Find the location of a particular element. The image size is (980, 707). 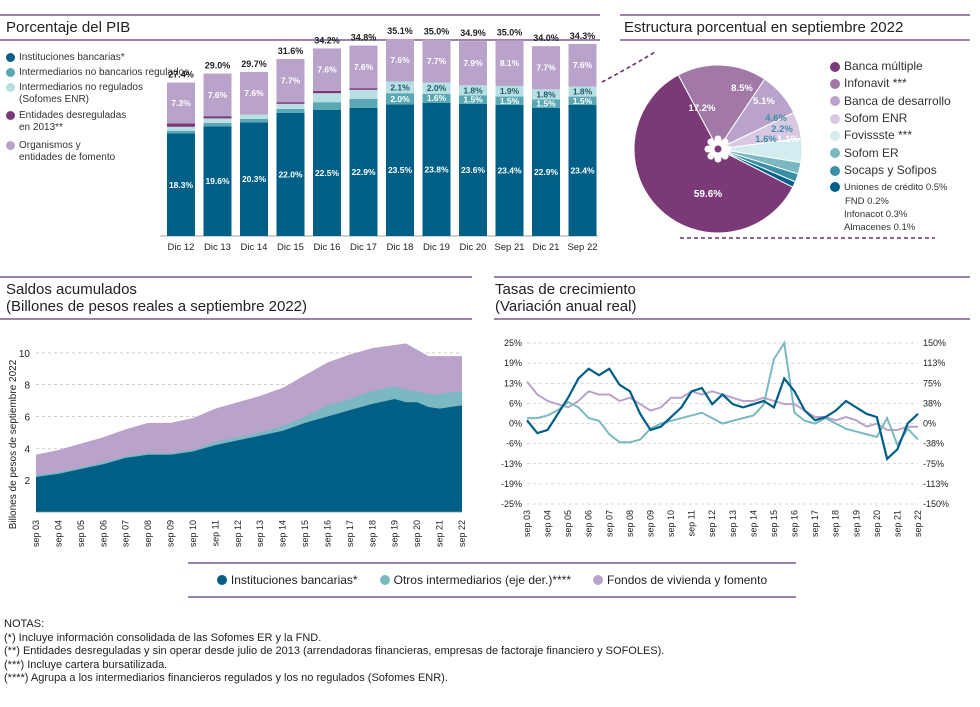

legend-item-fondos: Fondos de vivienda y fomento is located at coordinates (680, 580).